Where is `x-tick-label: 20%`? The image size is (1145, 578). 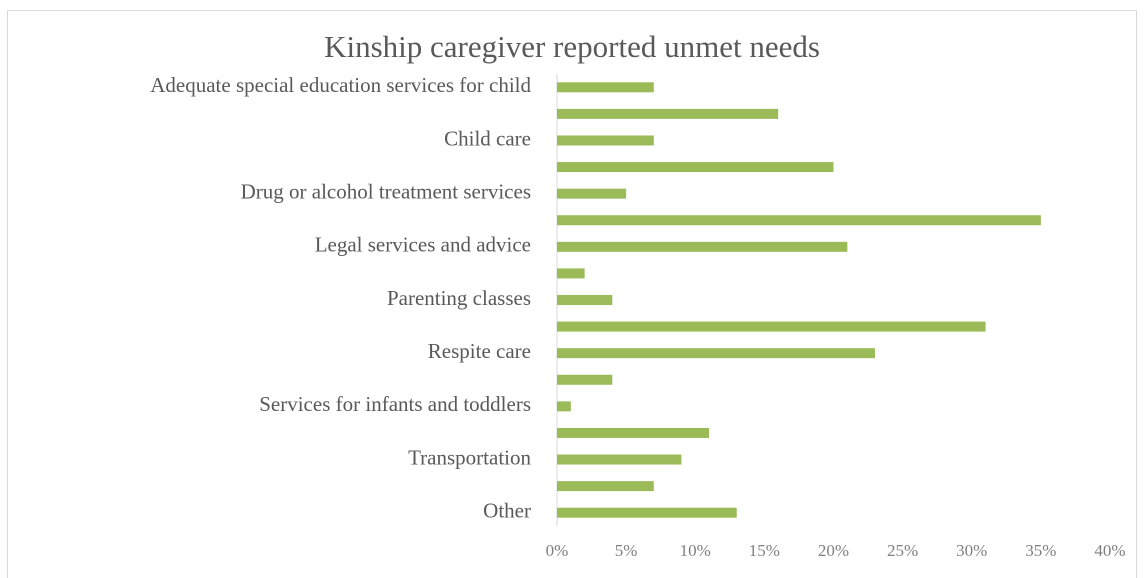
x-tick-label: 20% is located at coordinates (833, 550).